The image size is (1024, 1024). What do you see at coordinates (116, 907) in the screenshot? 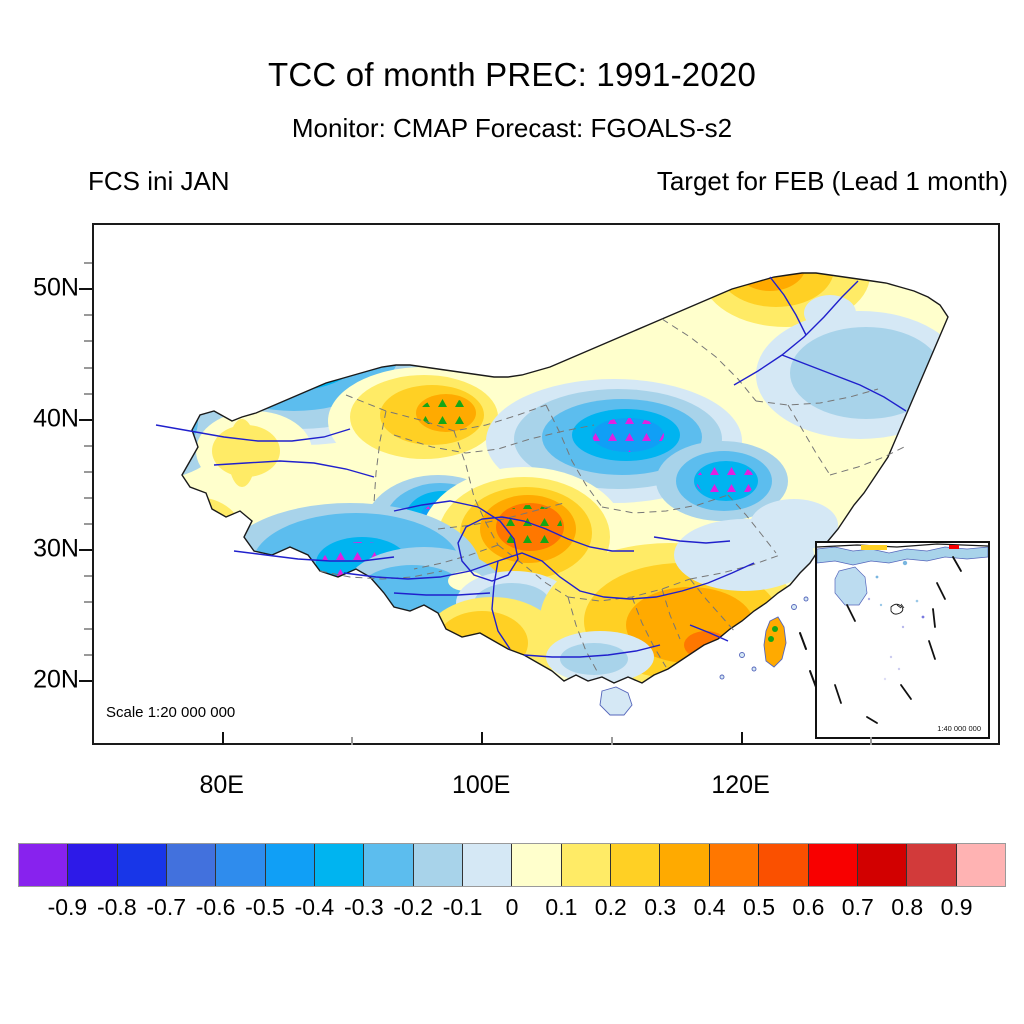
I see `colorbar-tick--0.8: -0.8` at bounding box center [116, 907].